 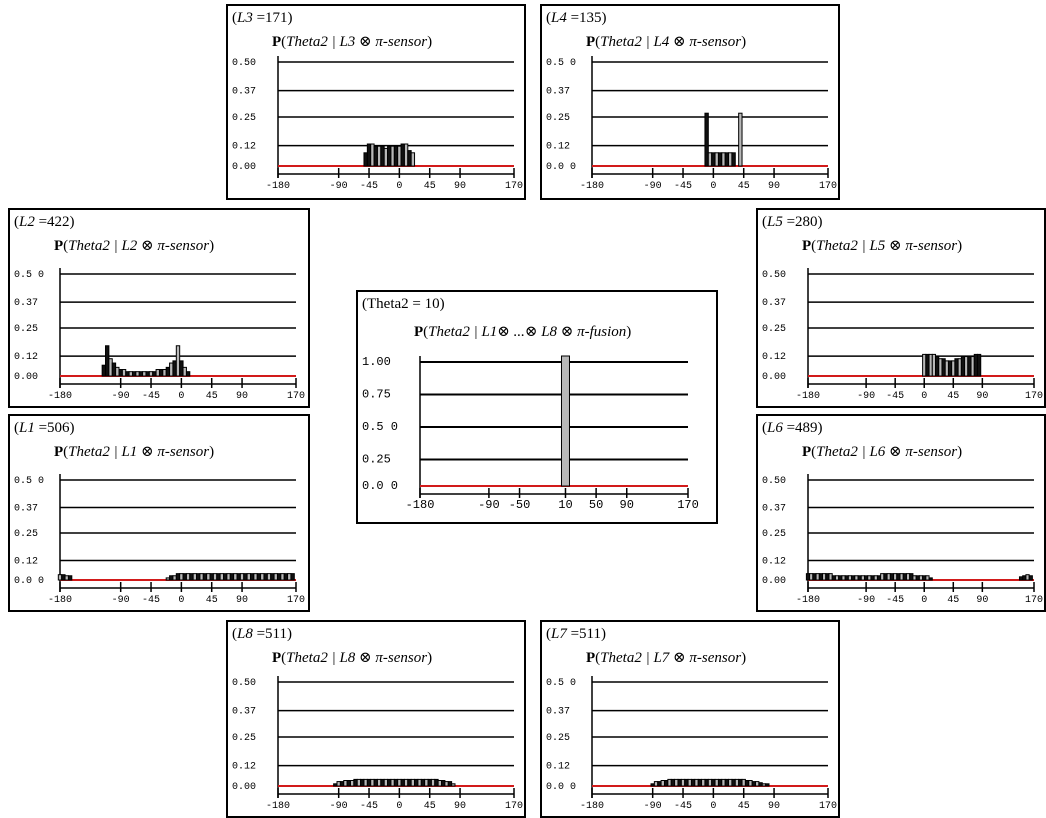 I want to click on chart-label-title: (L7 =511), so click(x=576, y=634).